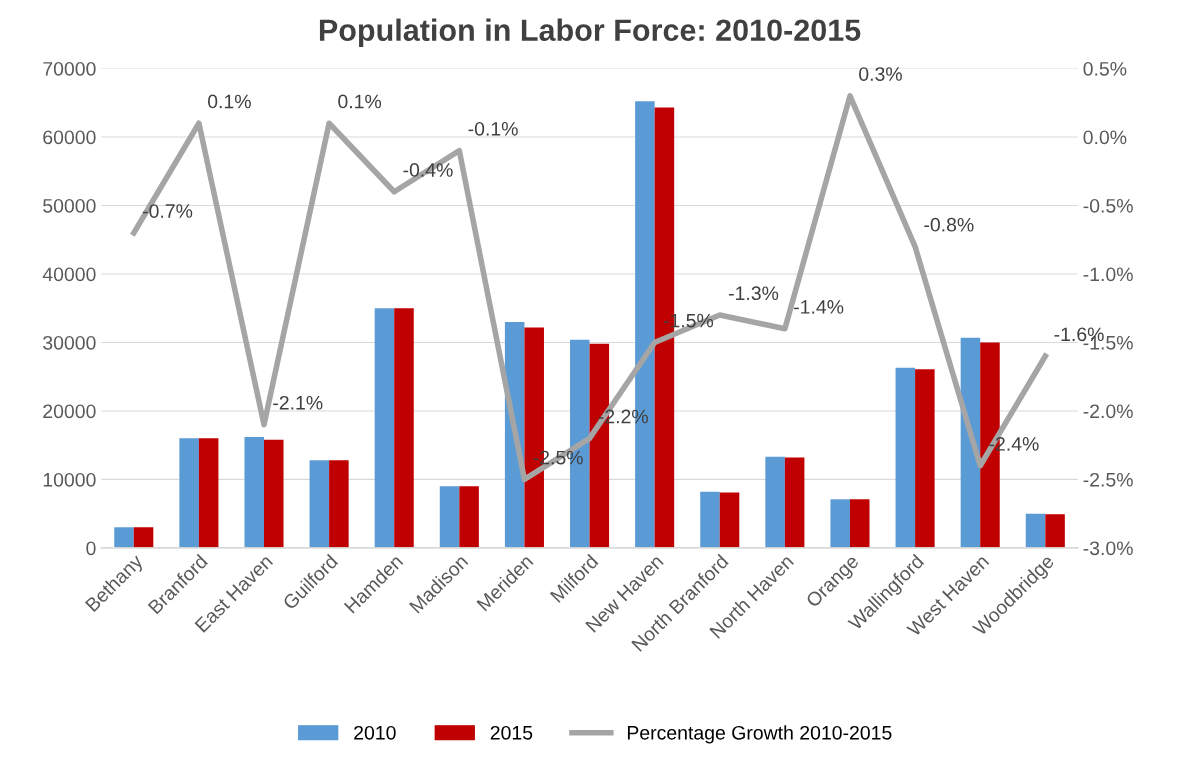 The height and width of the screenshot is (761, 1191). What do you see at coordinates (1108, 479) in the screenshot?
I see `y2-tick-label: -2.5%` at bounding box center [1108, 479].